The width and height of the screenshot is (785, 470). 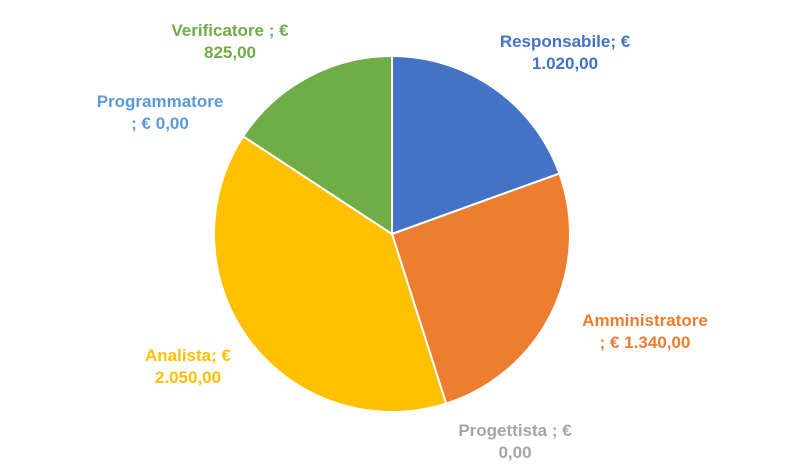 What do you see at coordinates (565, 53) in the screenshot?
I see `data-label-responsabile: Responsabile; € 1.020,00` at bounding box center [565, 53].